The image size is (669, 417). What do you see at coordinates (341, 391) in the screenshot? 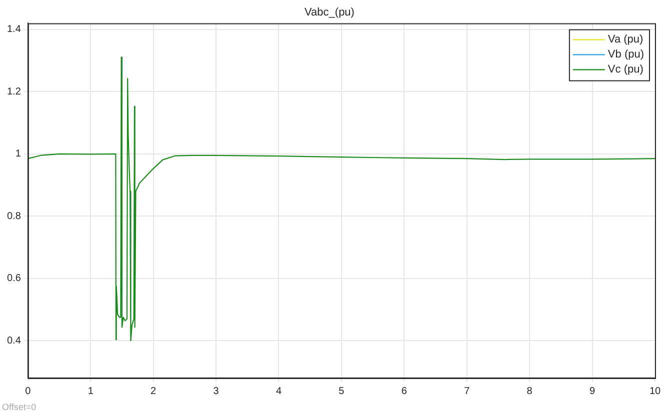
I see `x-tick-label: 5` at bounding box center [341, 391].